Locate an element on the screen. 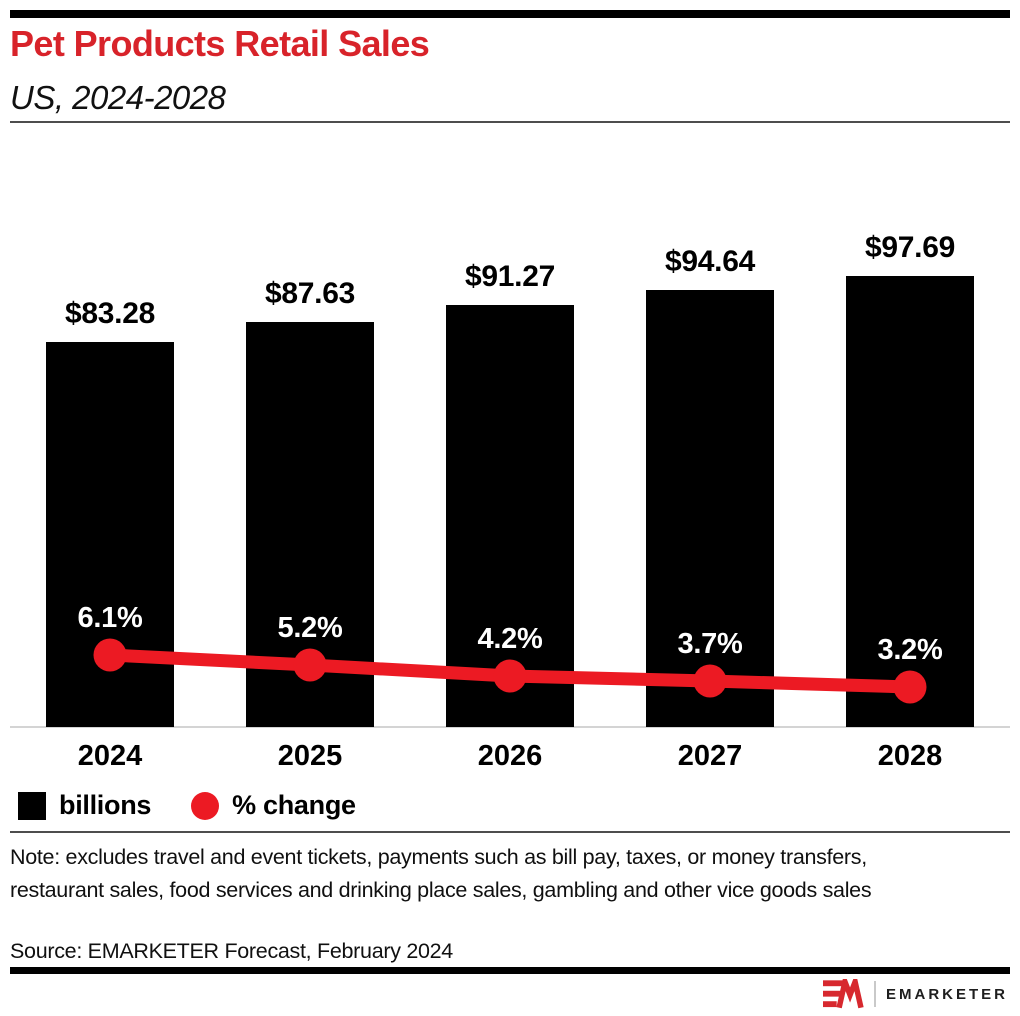 The width and height of the screenshot is (1020, 1016). x-axis-label-2024: 2024 is located at coordinates (110, 756).